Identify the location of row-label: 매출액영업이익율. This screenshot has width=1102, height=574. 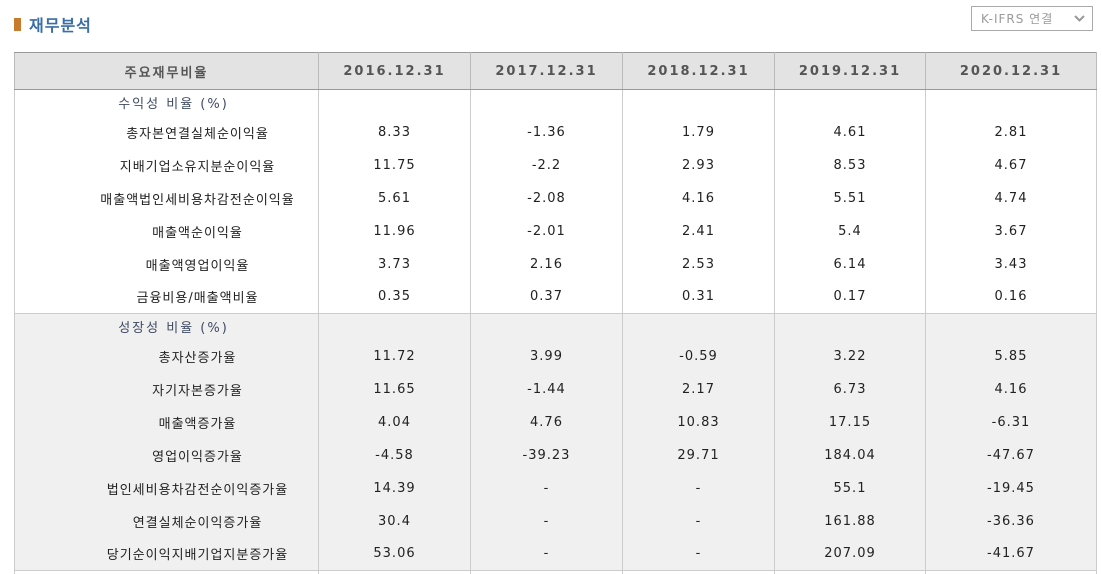
(166, 264).